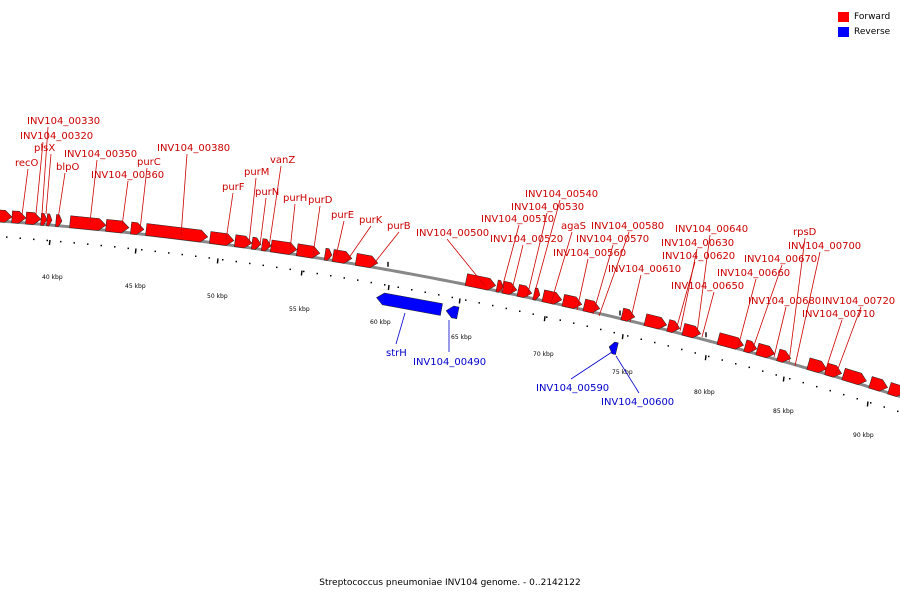 This screenshot has width=900, height=600. I want to click on gene-label: INV104_00630, so click(697, 243).